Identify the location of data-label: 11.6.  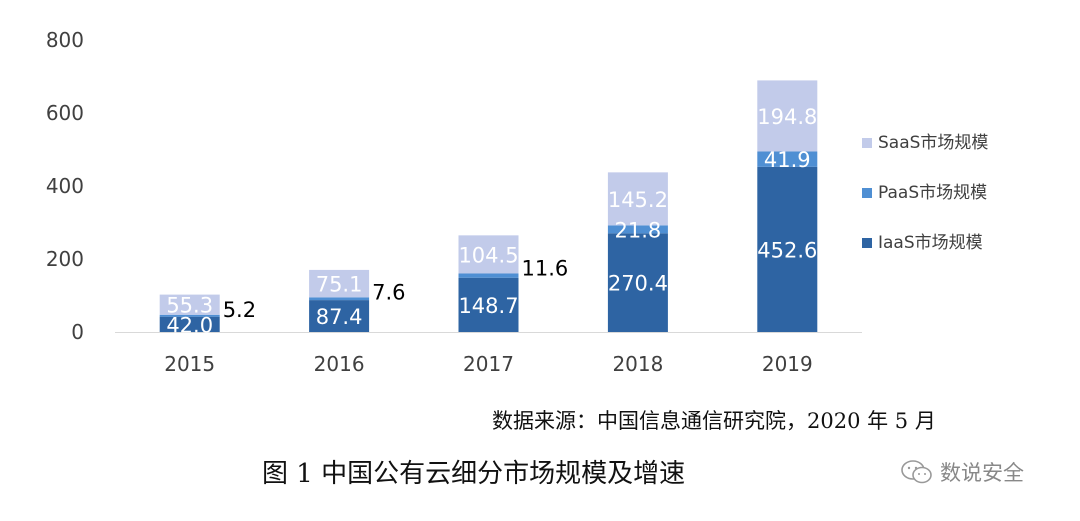
(545, 268).